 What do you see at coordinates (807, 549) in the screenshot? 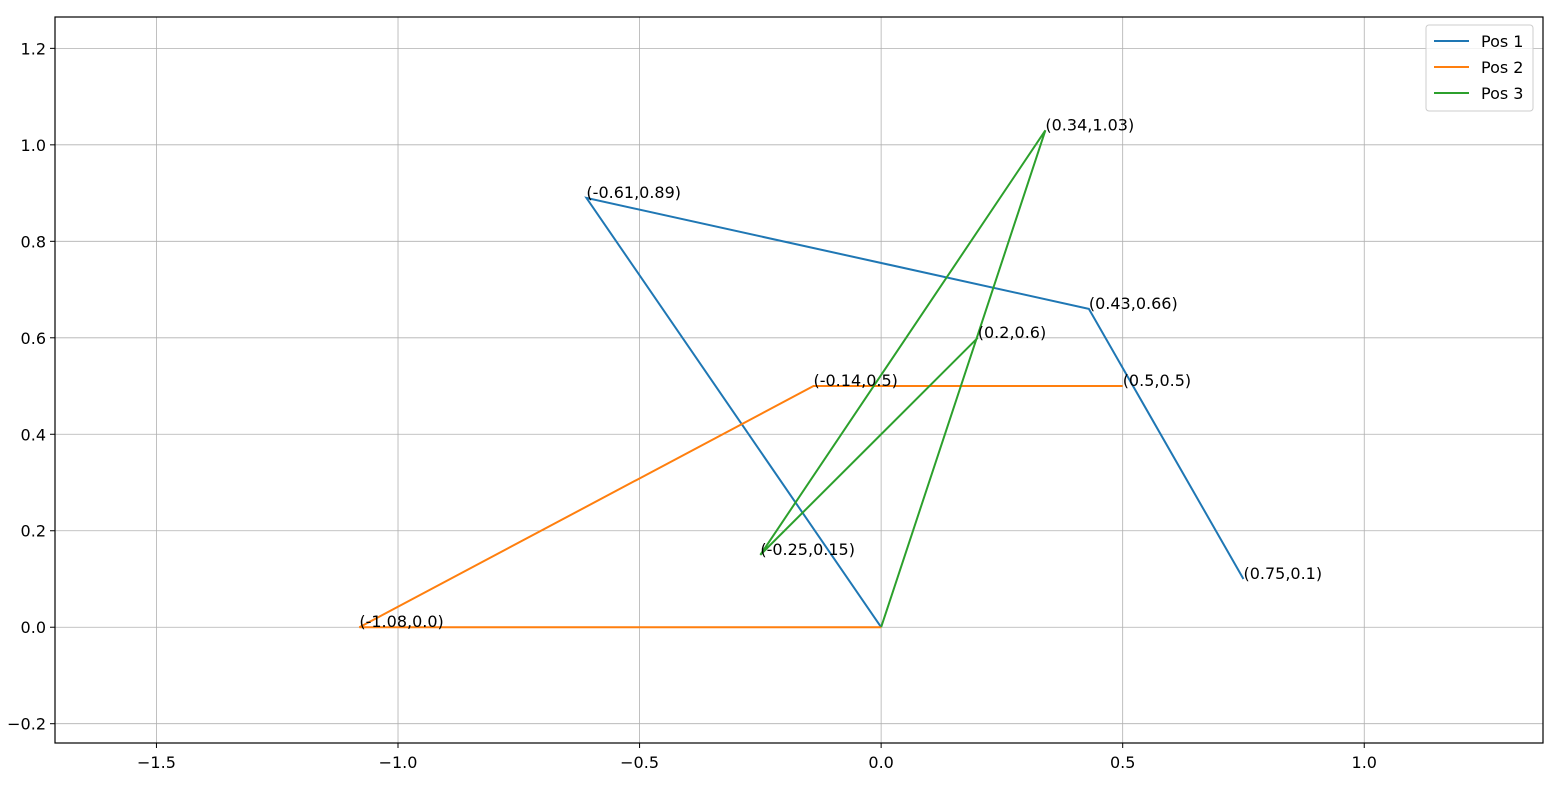
I see `point-annotation: (-0.25,0.15)` at bounding box center [807, 549].